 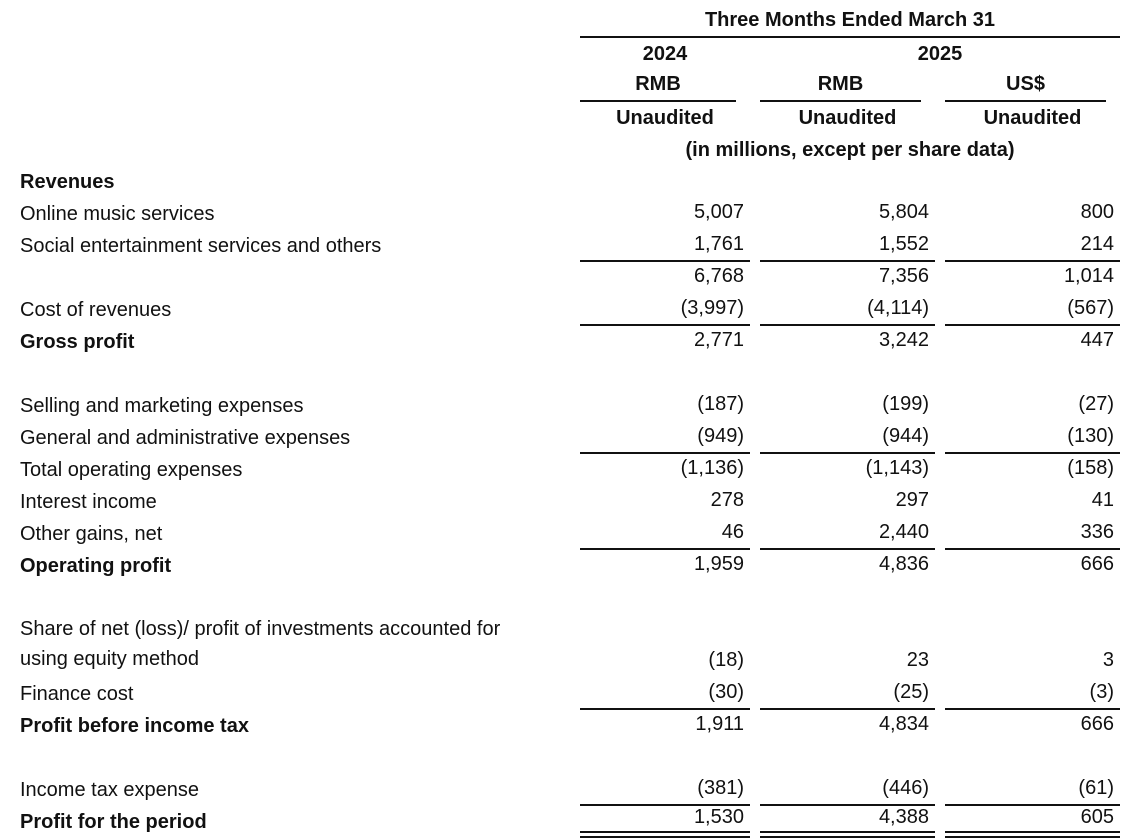 I want to click on row-label: Profit before income tax, so click(x=285, y=728).